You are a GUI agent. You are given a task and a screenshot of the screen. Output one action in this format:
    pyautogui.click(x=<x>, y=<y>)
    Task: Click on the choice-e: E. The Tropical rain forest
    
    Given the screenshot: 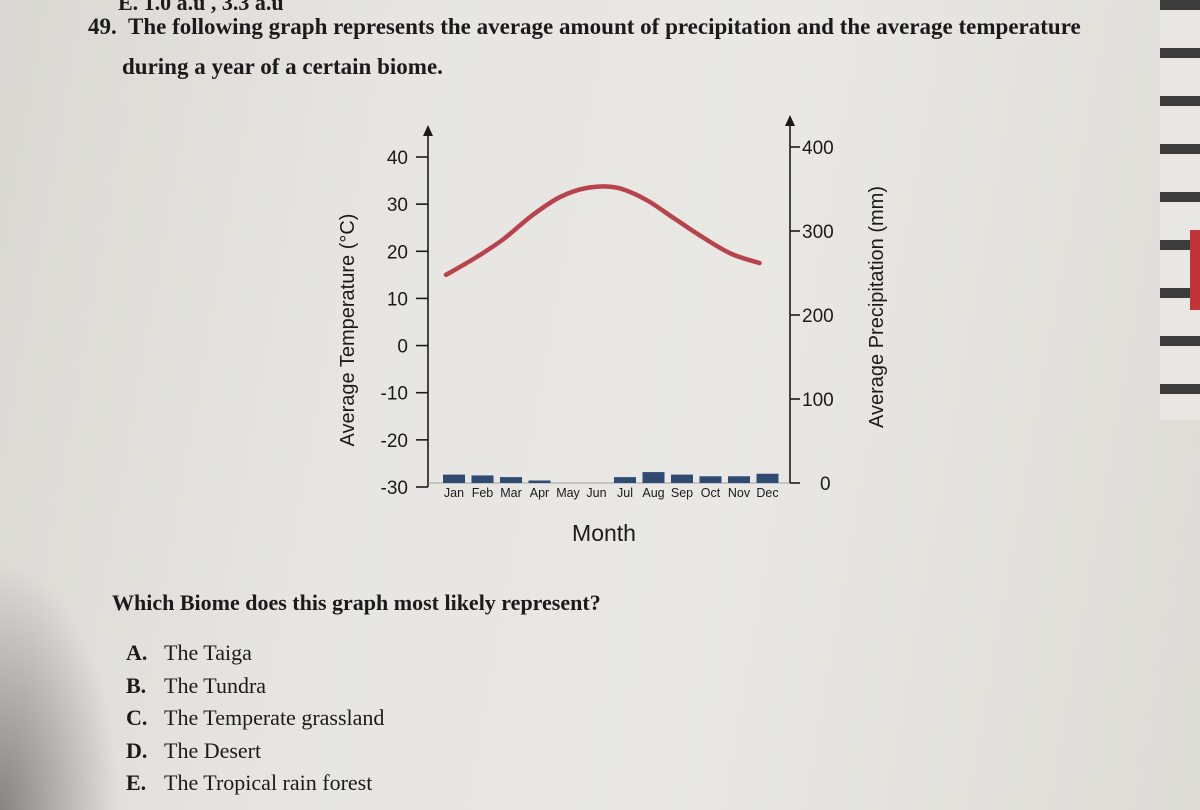 What is the action you would take?
    pyautogui.click(x=255, y=784)
    